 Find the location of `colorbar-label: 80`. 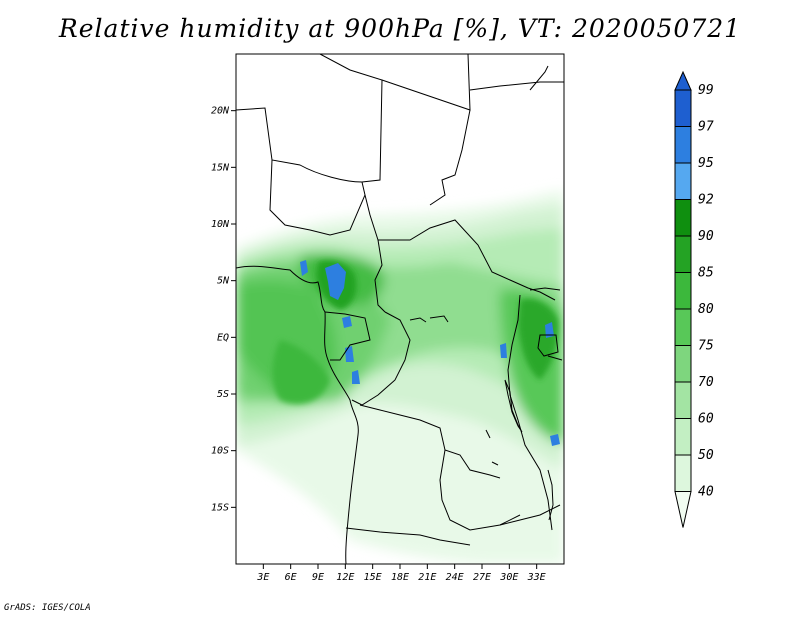

colorbar-label: 80 is located at coordinates (706, 309).